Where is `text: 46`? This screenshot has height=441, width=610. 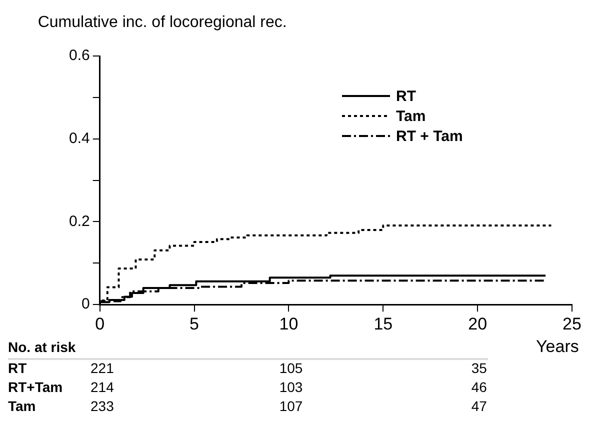
text: 46 is located at coordinates (479, 386).